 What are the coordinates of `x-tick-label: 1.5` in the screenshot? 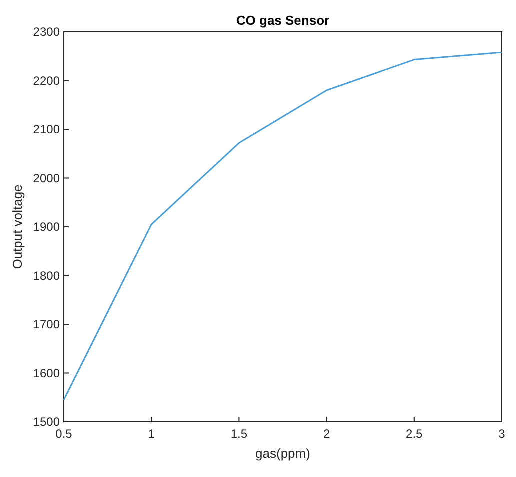 It's located at (239, 434).